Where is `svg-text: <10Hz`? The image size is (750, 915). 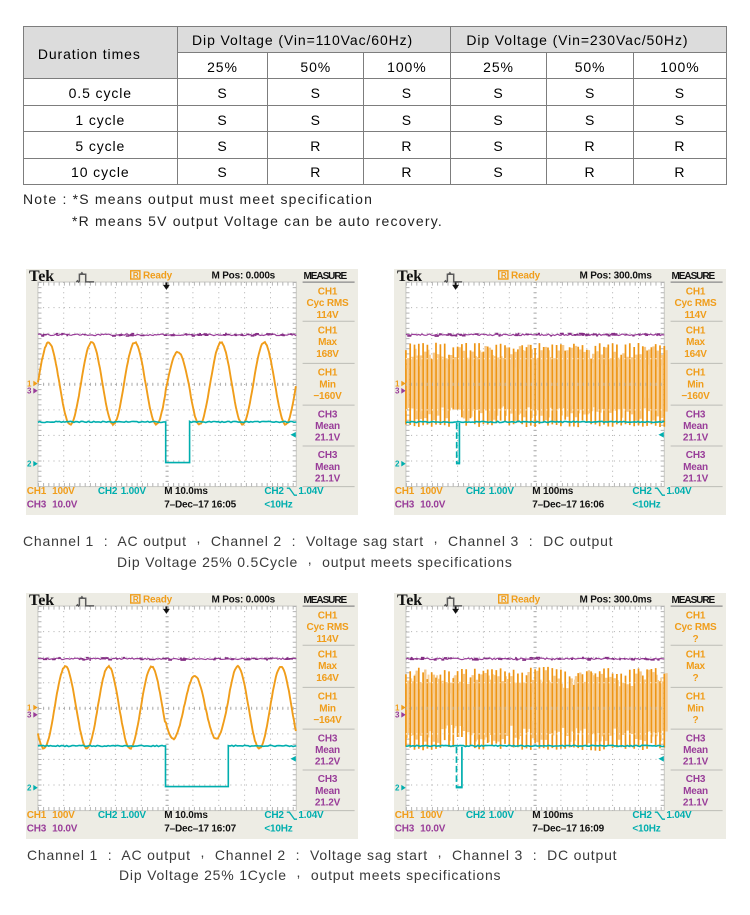
svg-text: <10Hz is located at coordinates (646, 505).